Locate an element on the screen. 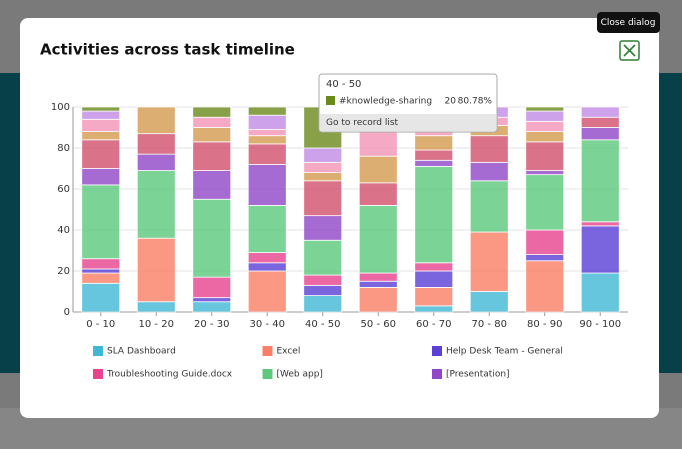  legend-label: [Presentation] is located at coordinates (478, 375).